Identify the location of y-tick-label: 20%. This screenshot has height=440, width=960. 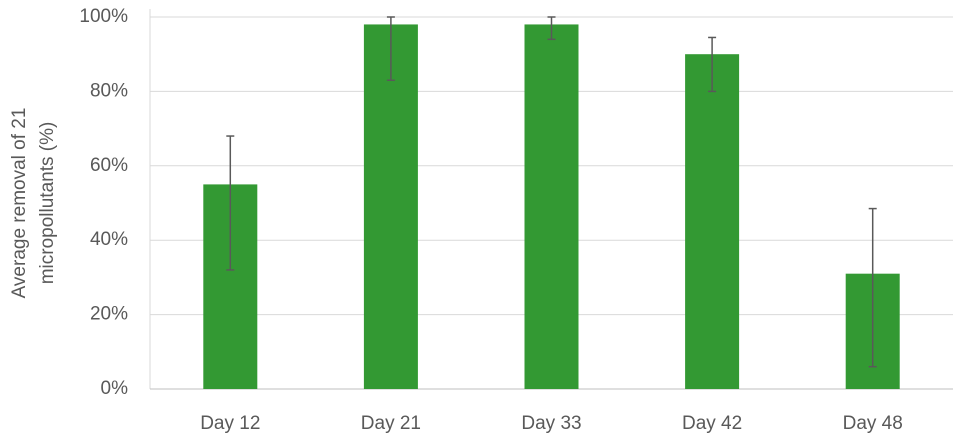
(109, 314).